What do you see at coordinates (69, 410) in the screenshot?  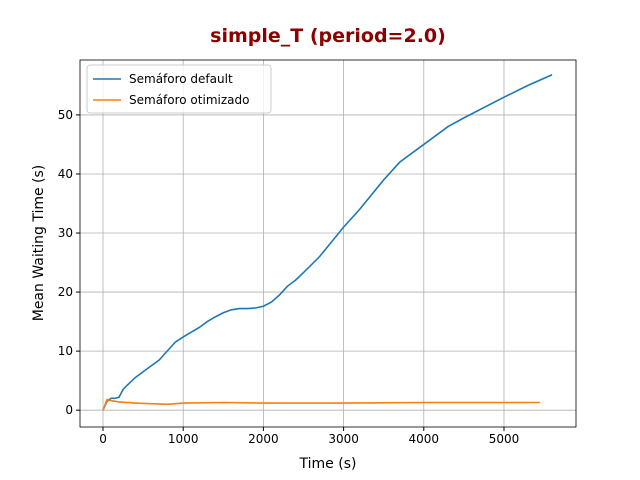 I see `y-tick-label: 0` at bounding box center [69, 410].